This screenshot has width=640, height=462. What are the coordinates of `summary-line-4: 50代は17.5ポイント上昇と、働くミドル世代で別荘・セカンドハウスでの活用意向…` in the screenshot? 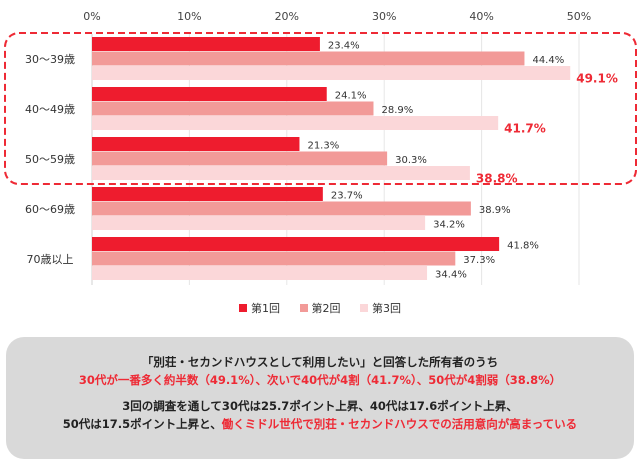 It's located at (320, 424).